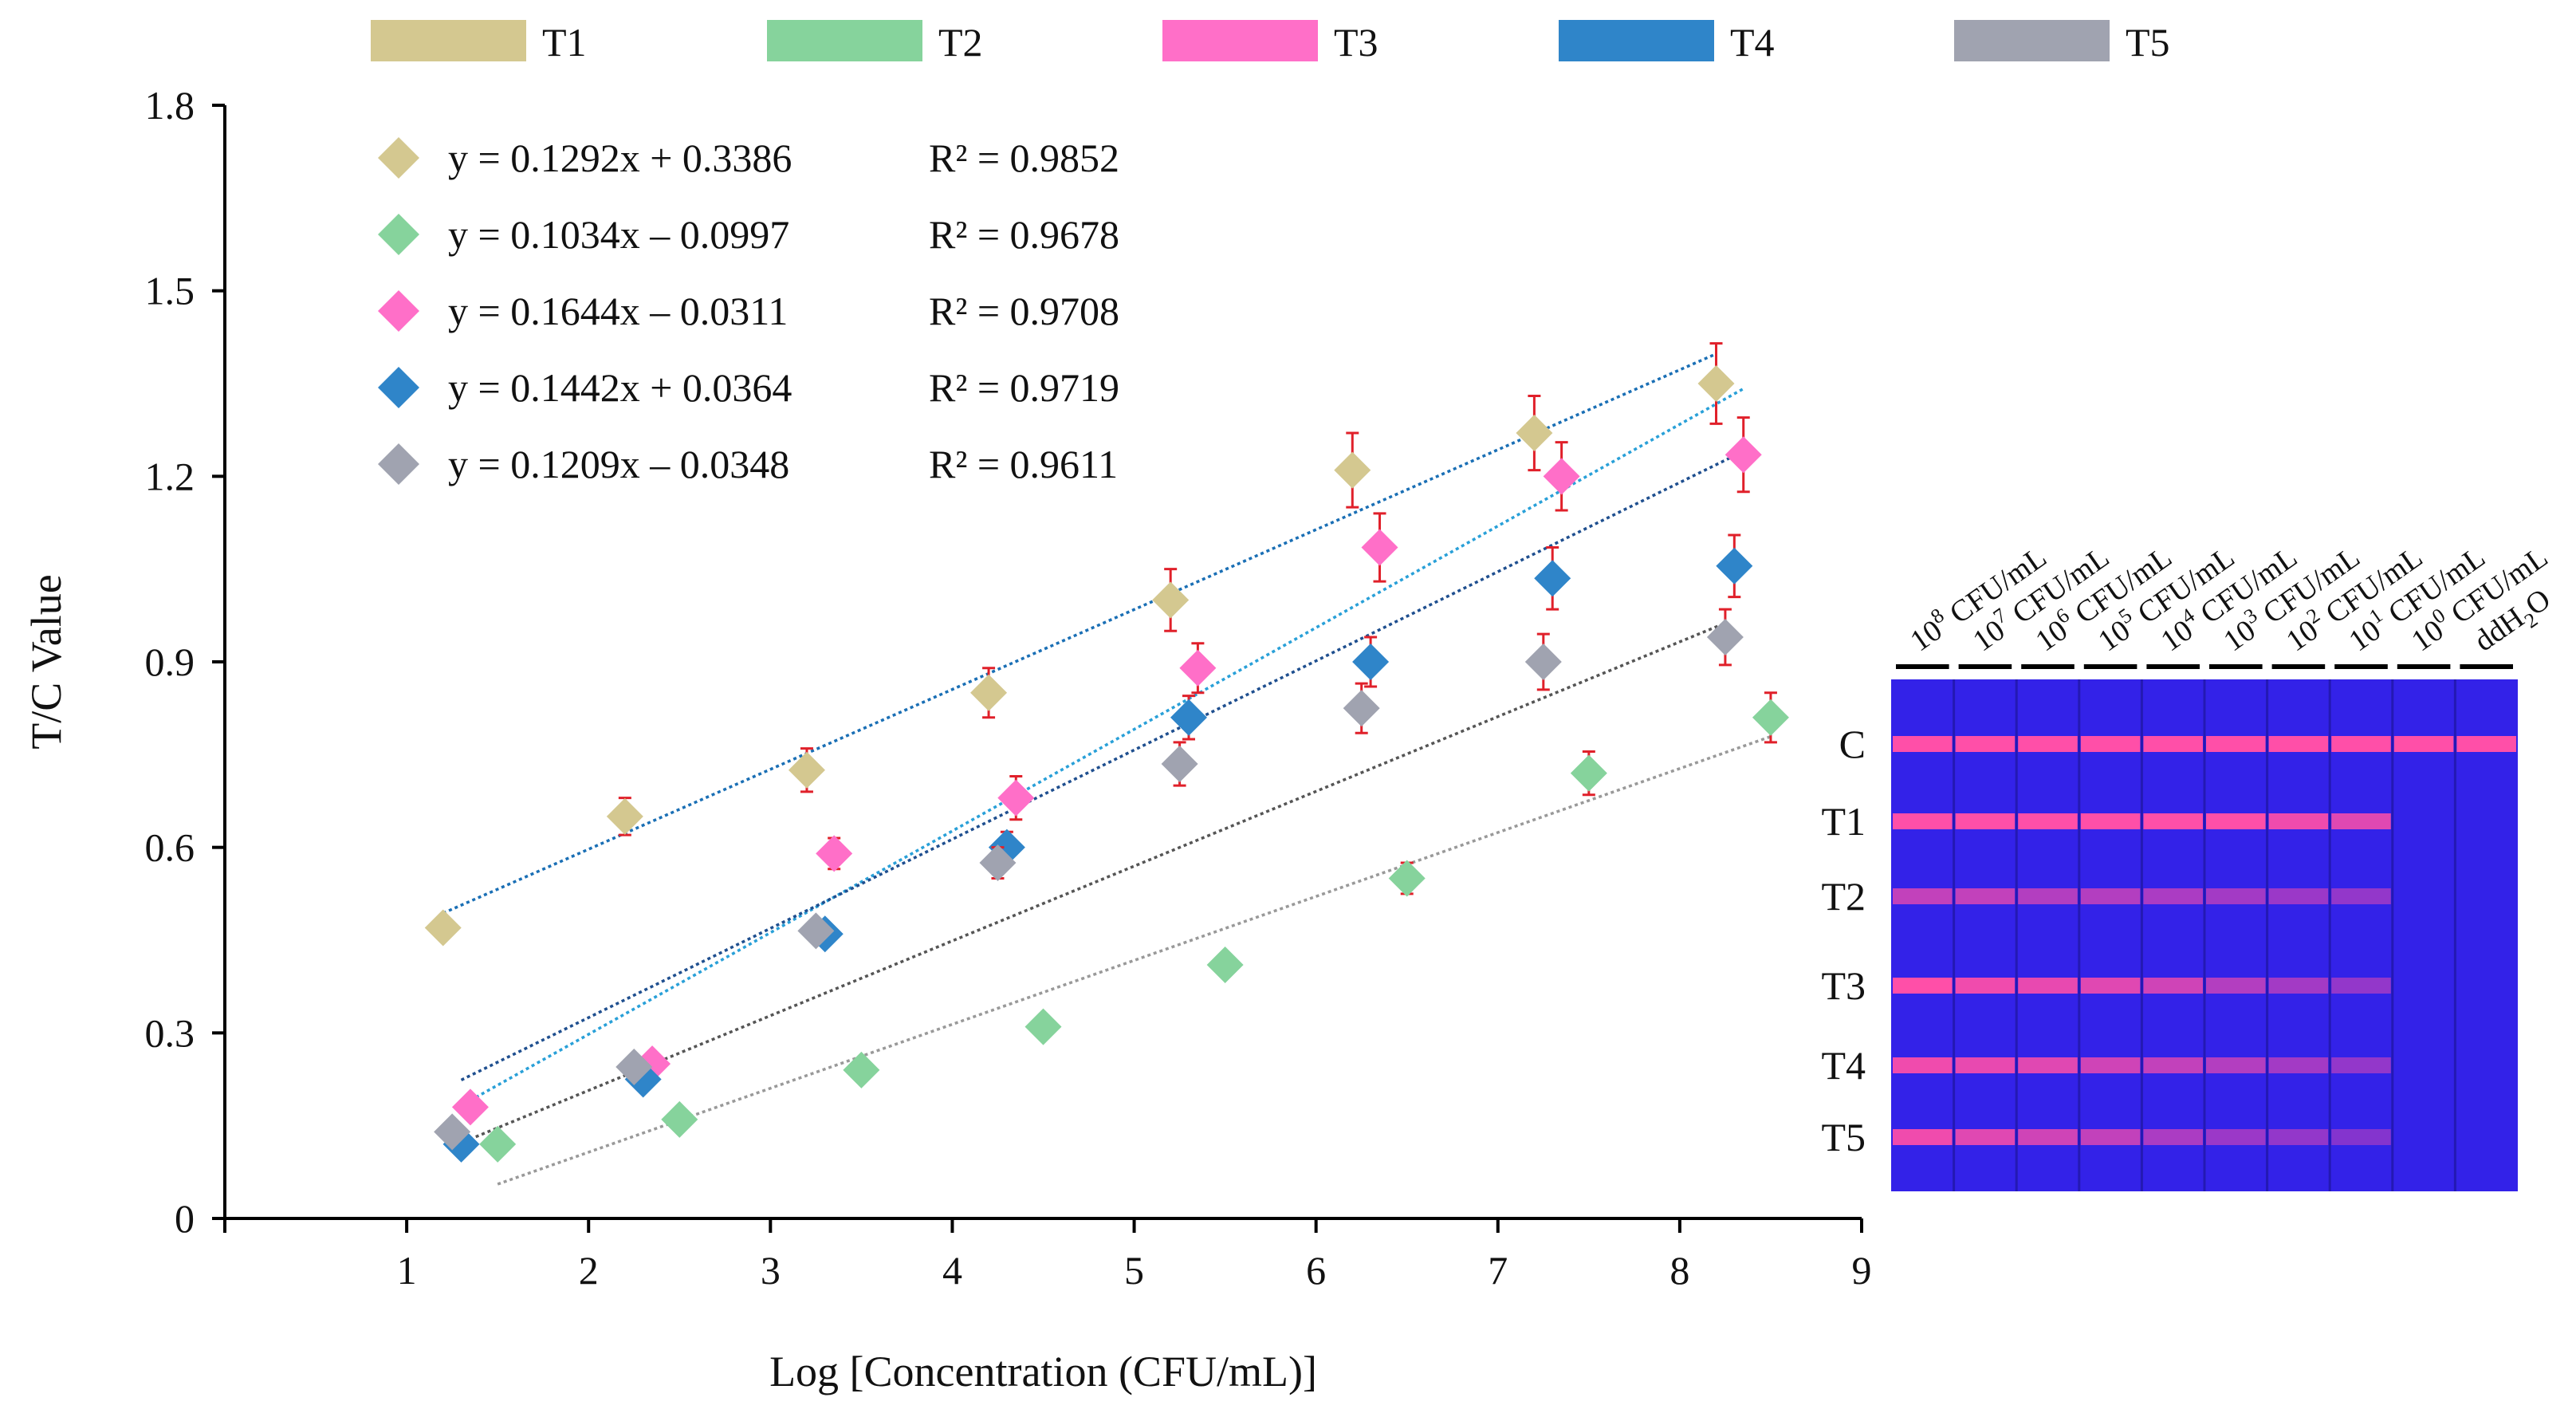 This screenshot has width=2576, height=1417. Describe the element at coordinates (1753, 42) in the screenshot. I see `legend-label-t4: T4` at that location.